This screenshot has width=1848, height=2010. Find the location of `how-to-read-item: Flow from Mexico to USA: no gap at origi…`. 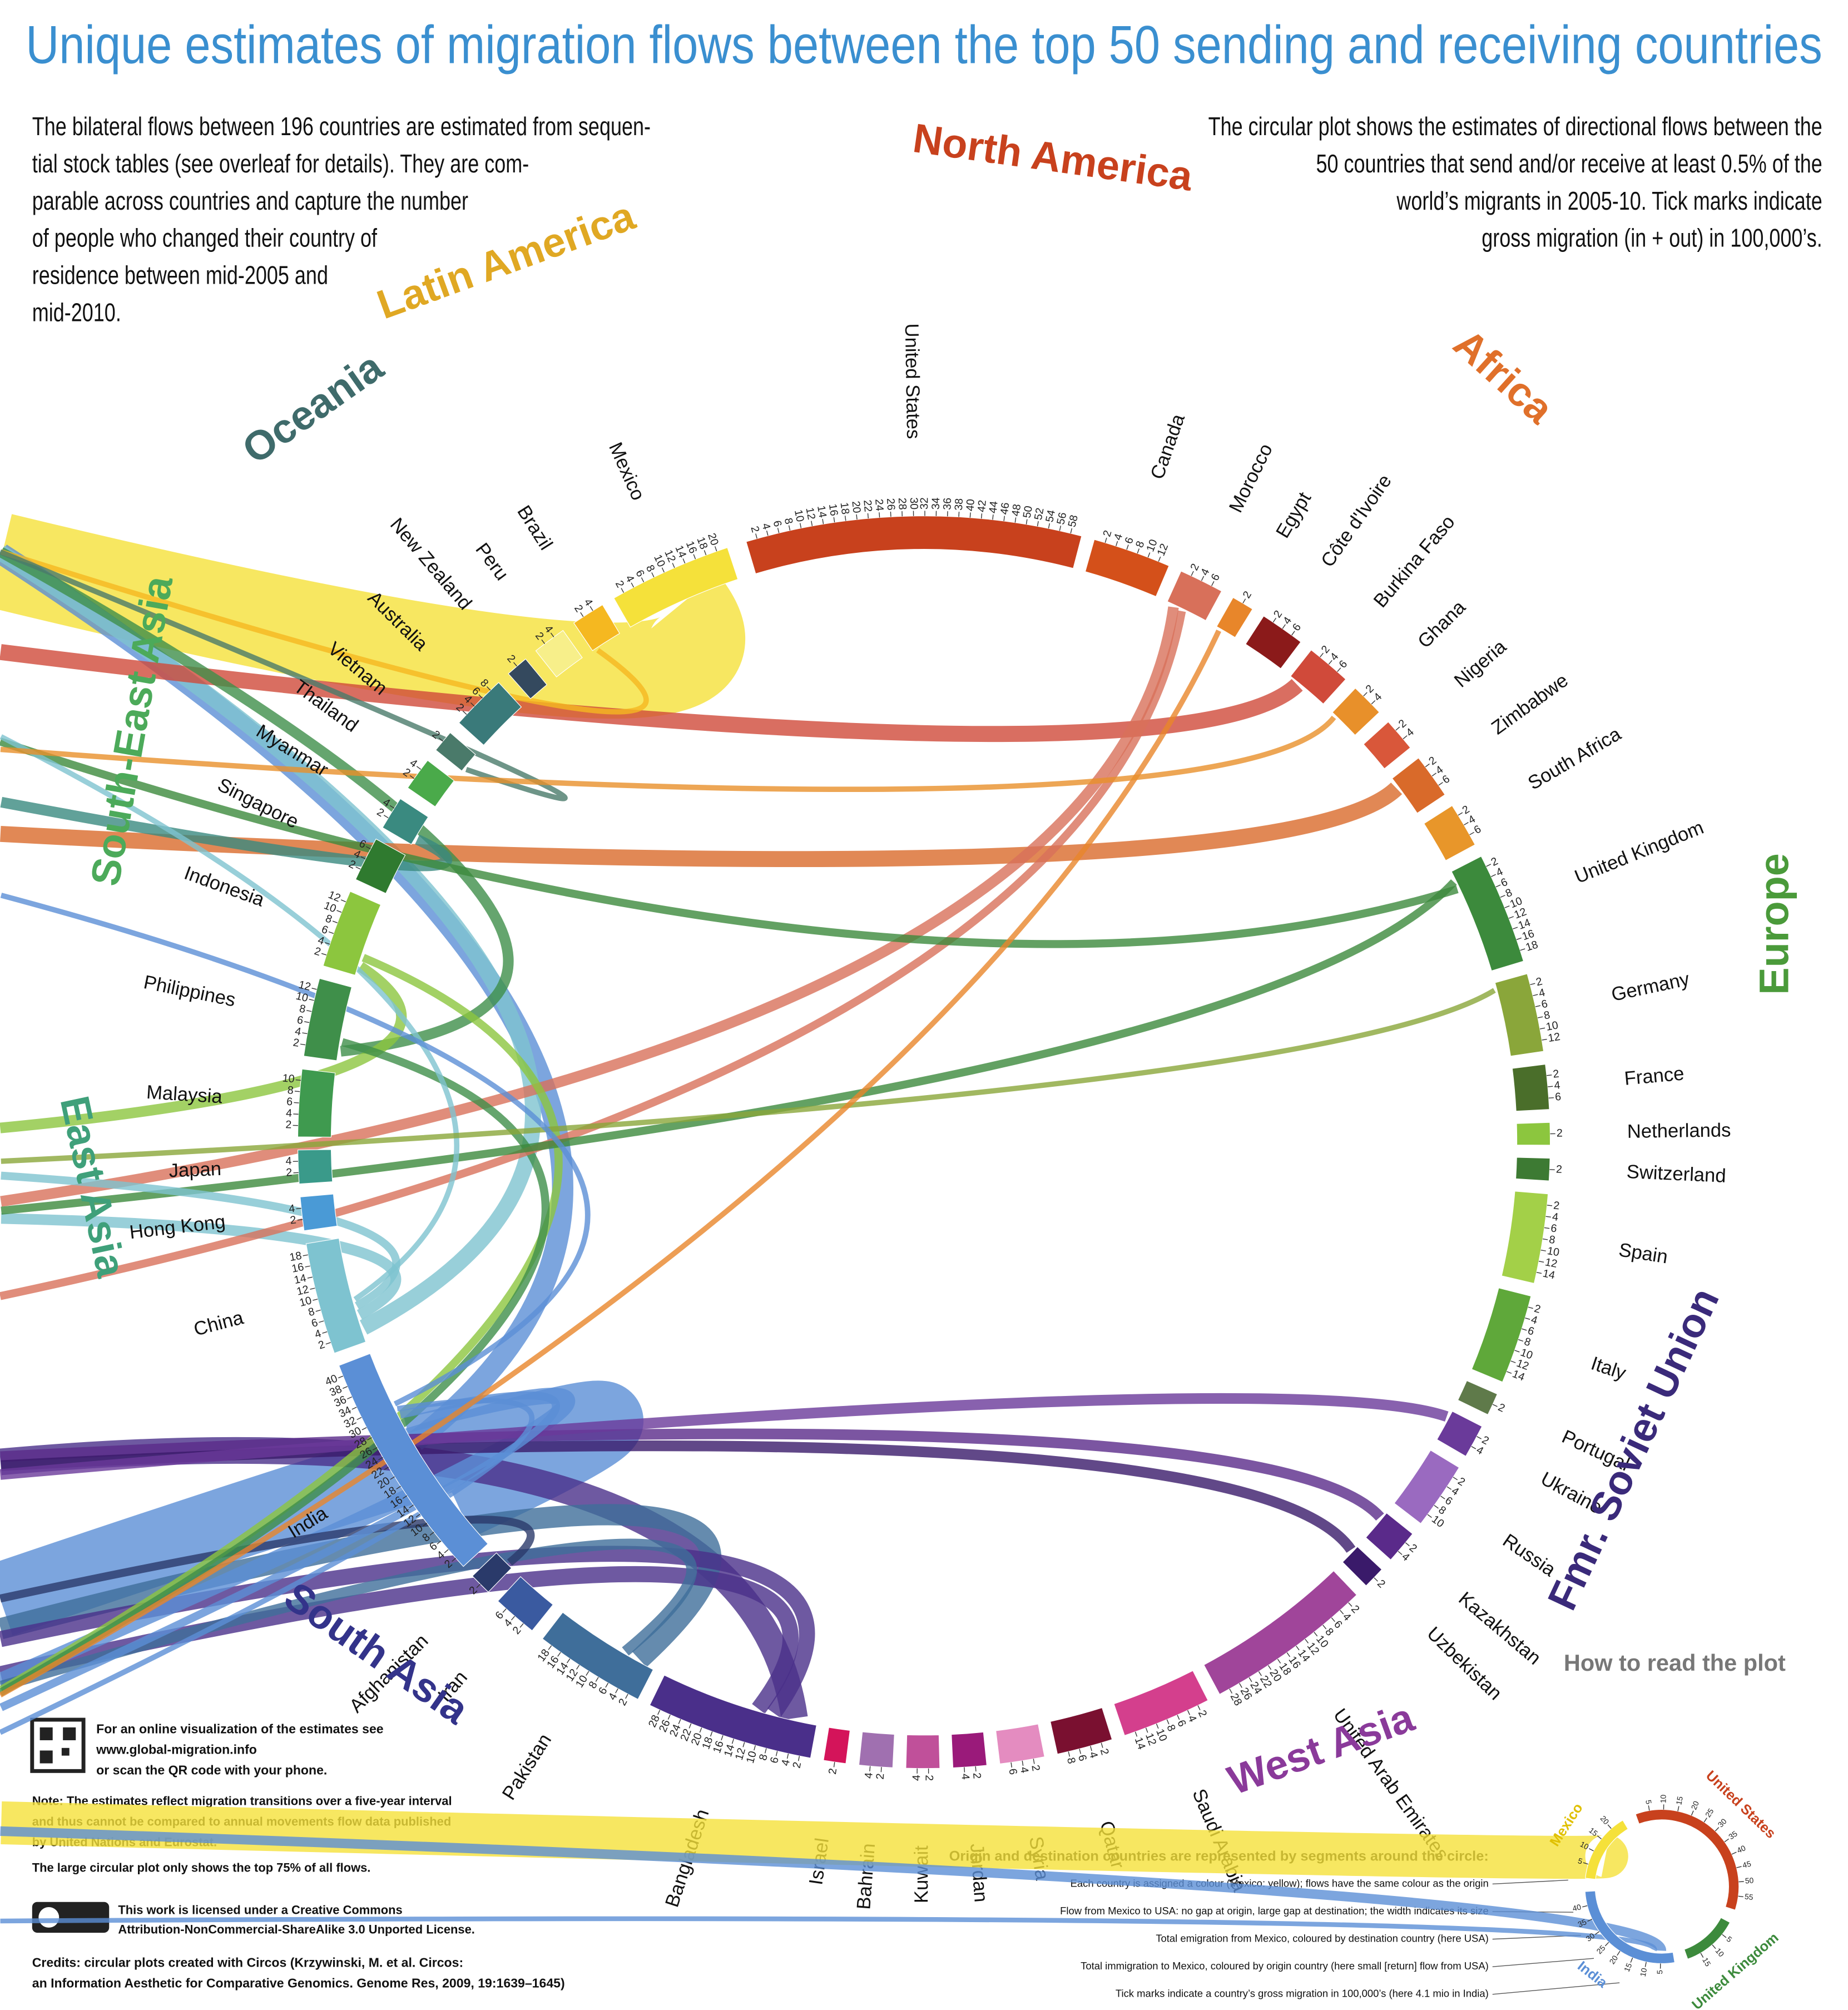

how-to-read-item: Flow from Mexico to USA: no gap at origi… is located at coordinates (1274, 1911).